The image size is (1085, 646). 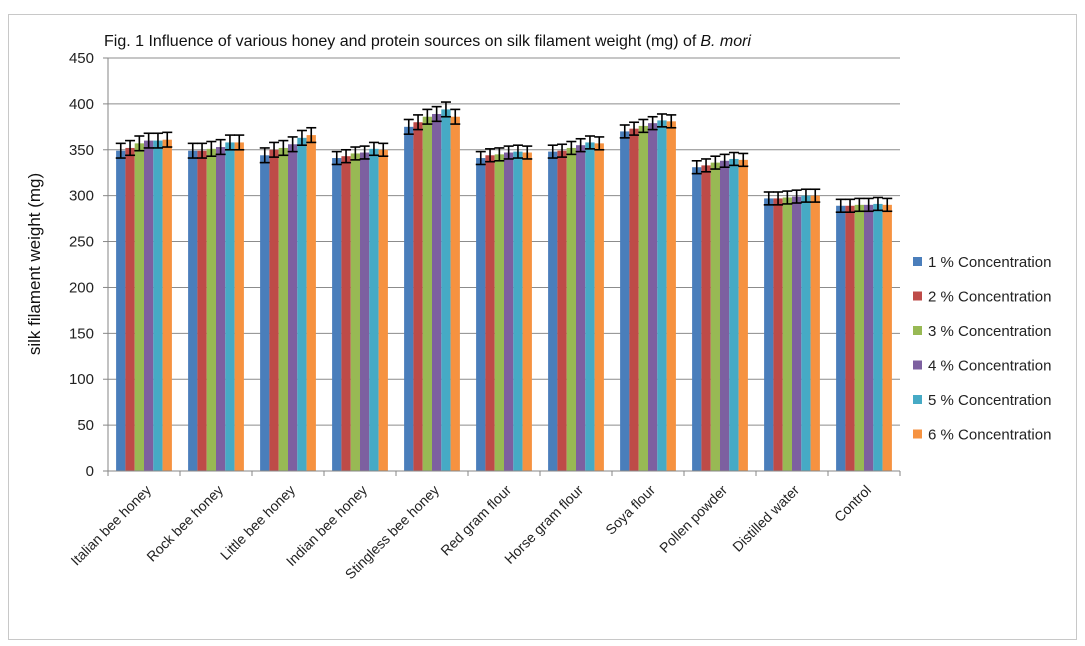 I want to click on legend-label: 4 % Concentration, so click(x=989, y=366).